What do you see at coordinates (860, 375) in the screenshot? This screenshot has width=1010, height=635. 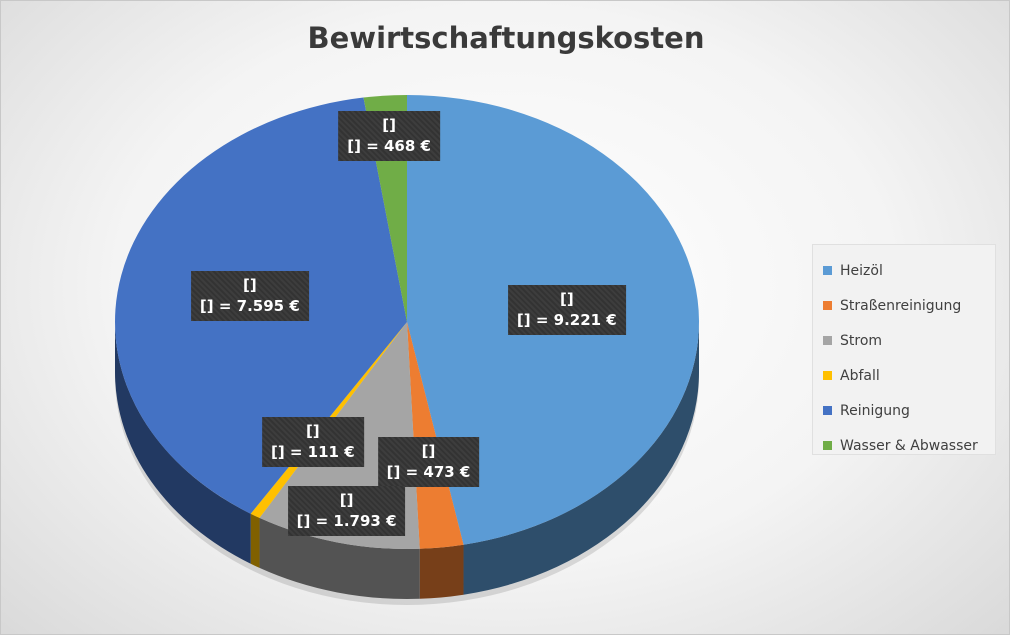 I see `legend-label: Abfall` at bounding box center [860, 375].